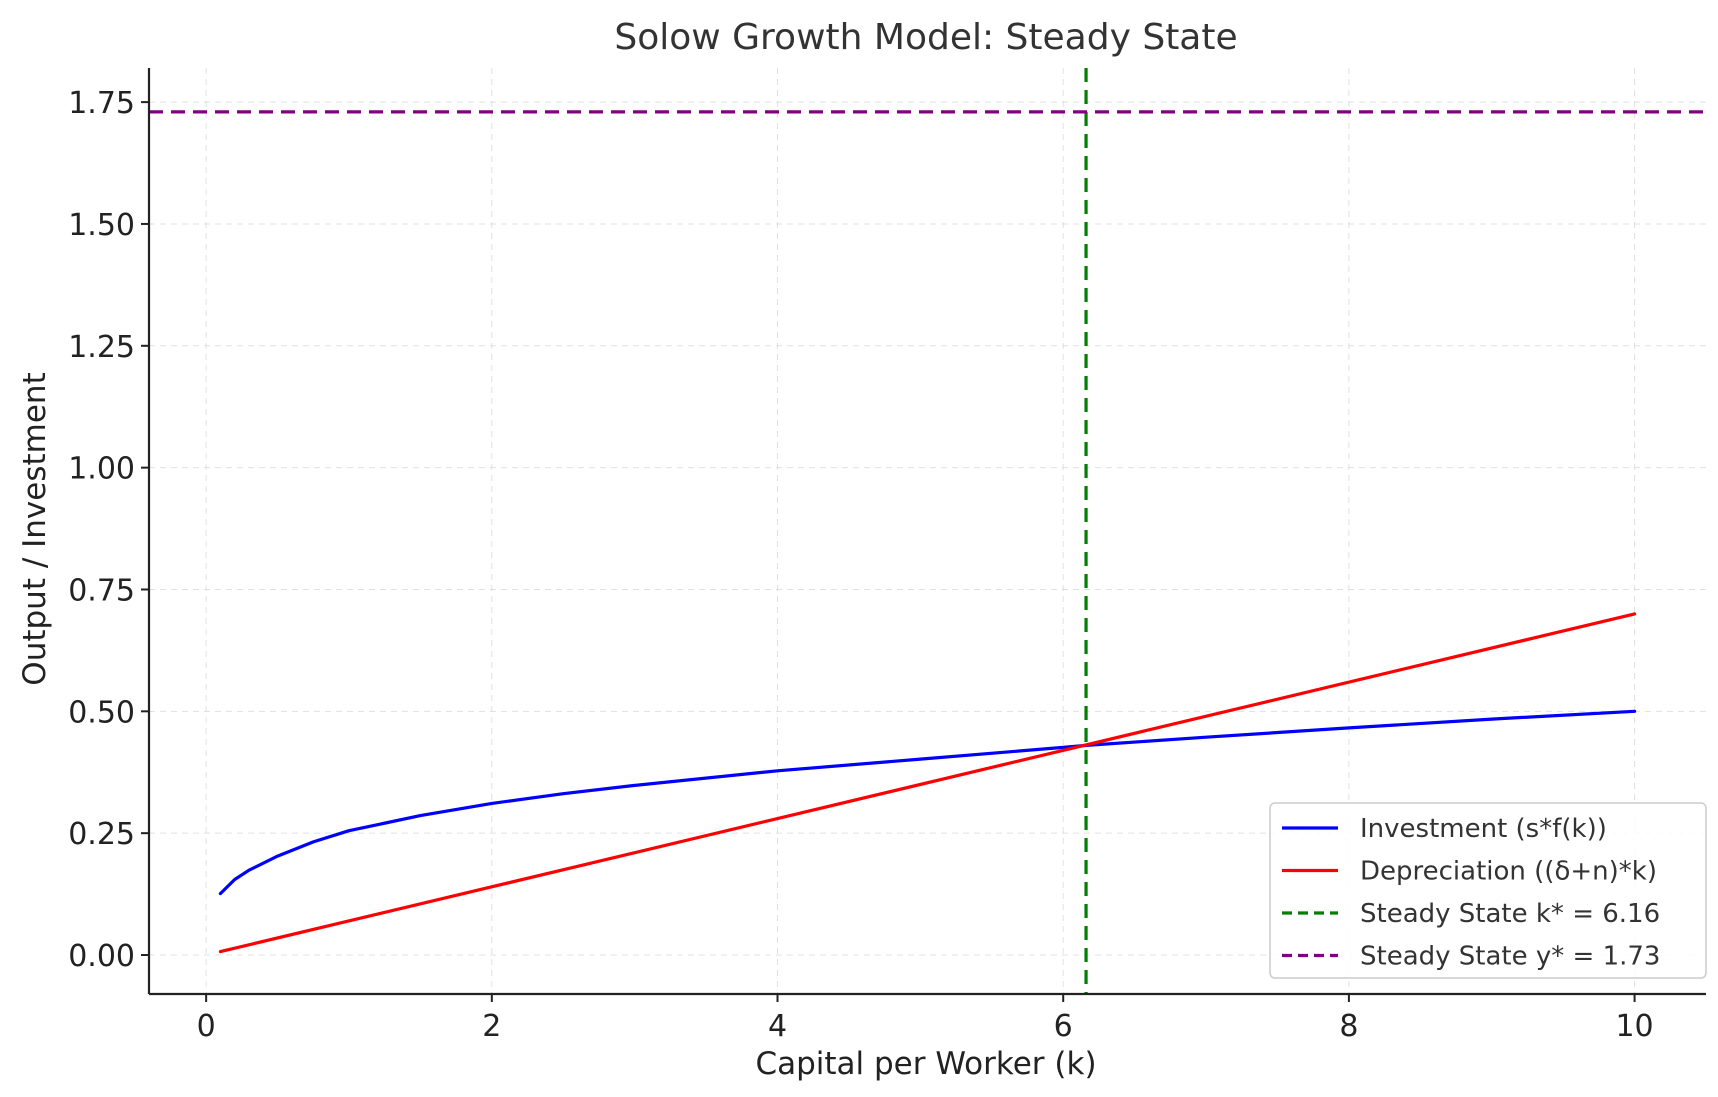  What do you see at coordinates (1348, 1026) in the screenshot?
I see `x-tick-label: 8` at bounding box center [1348, 1026].